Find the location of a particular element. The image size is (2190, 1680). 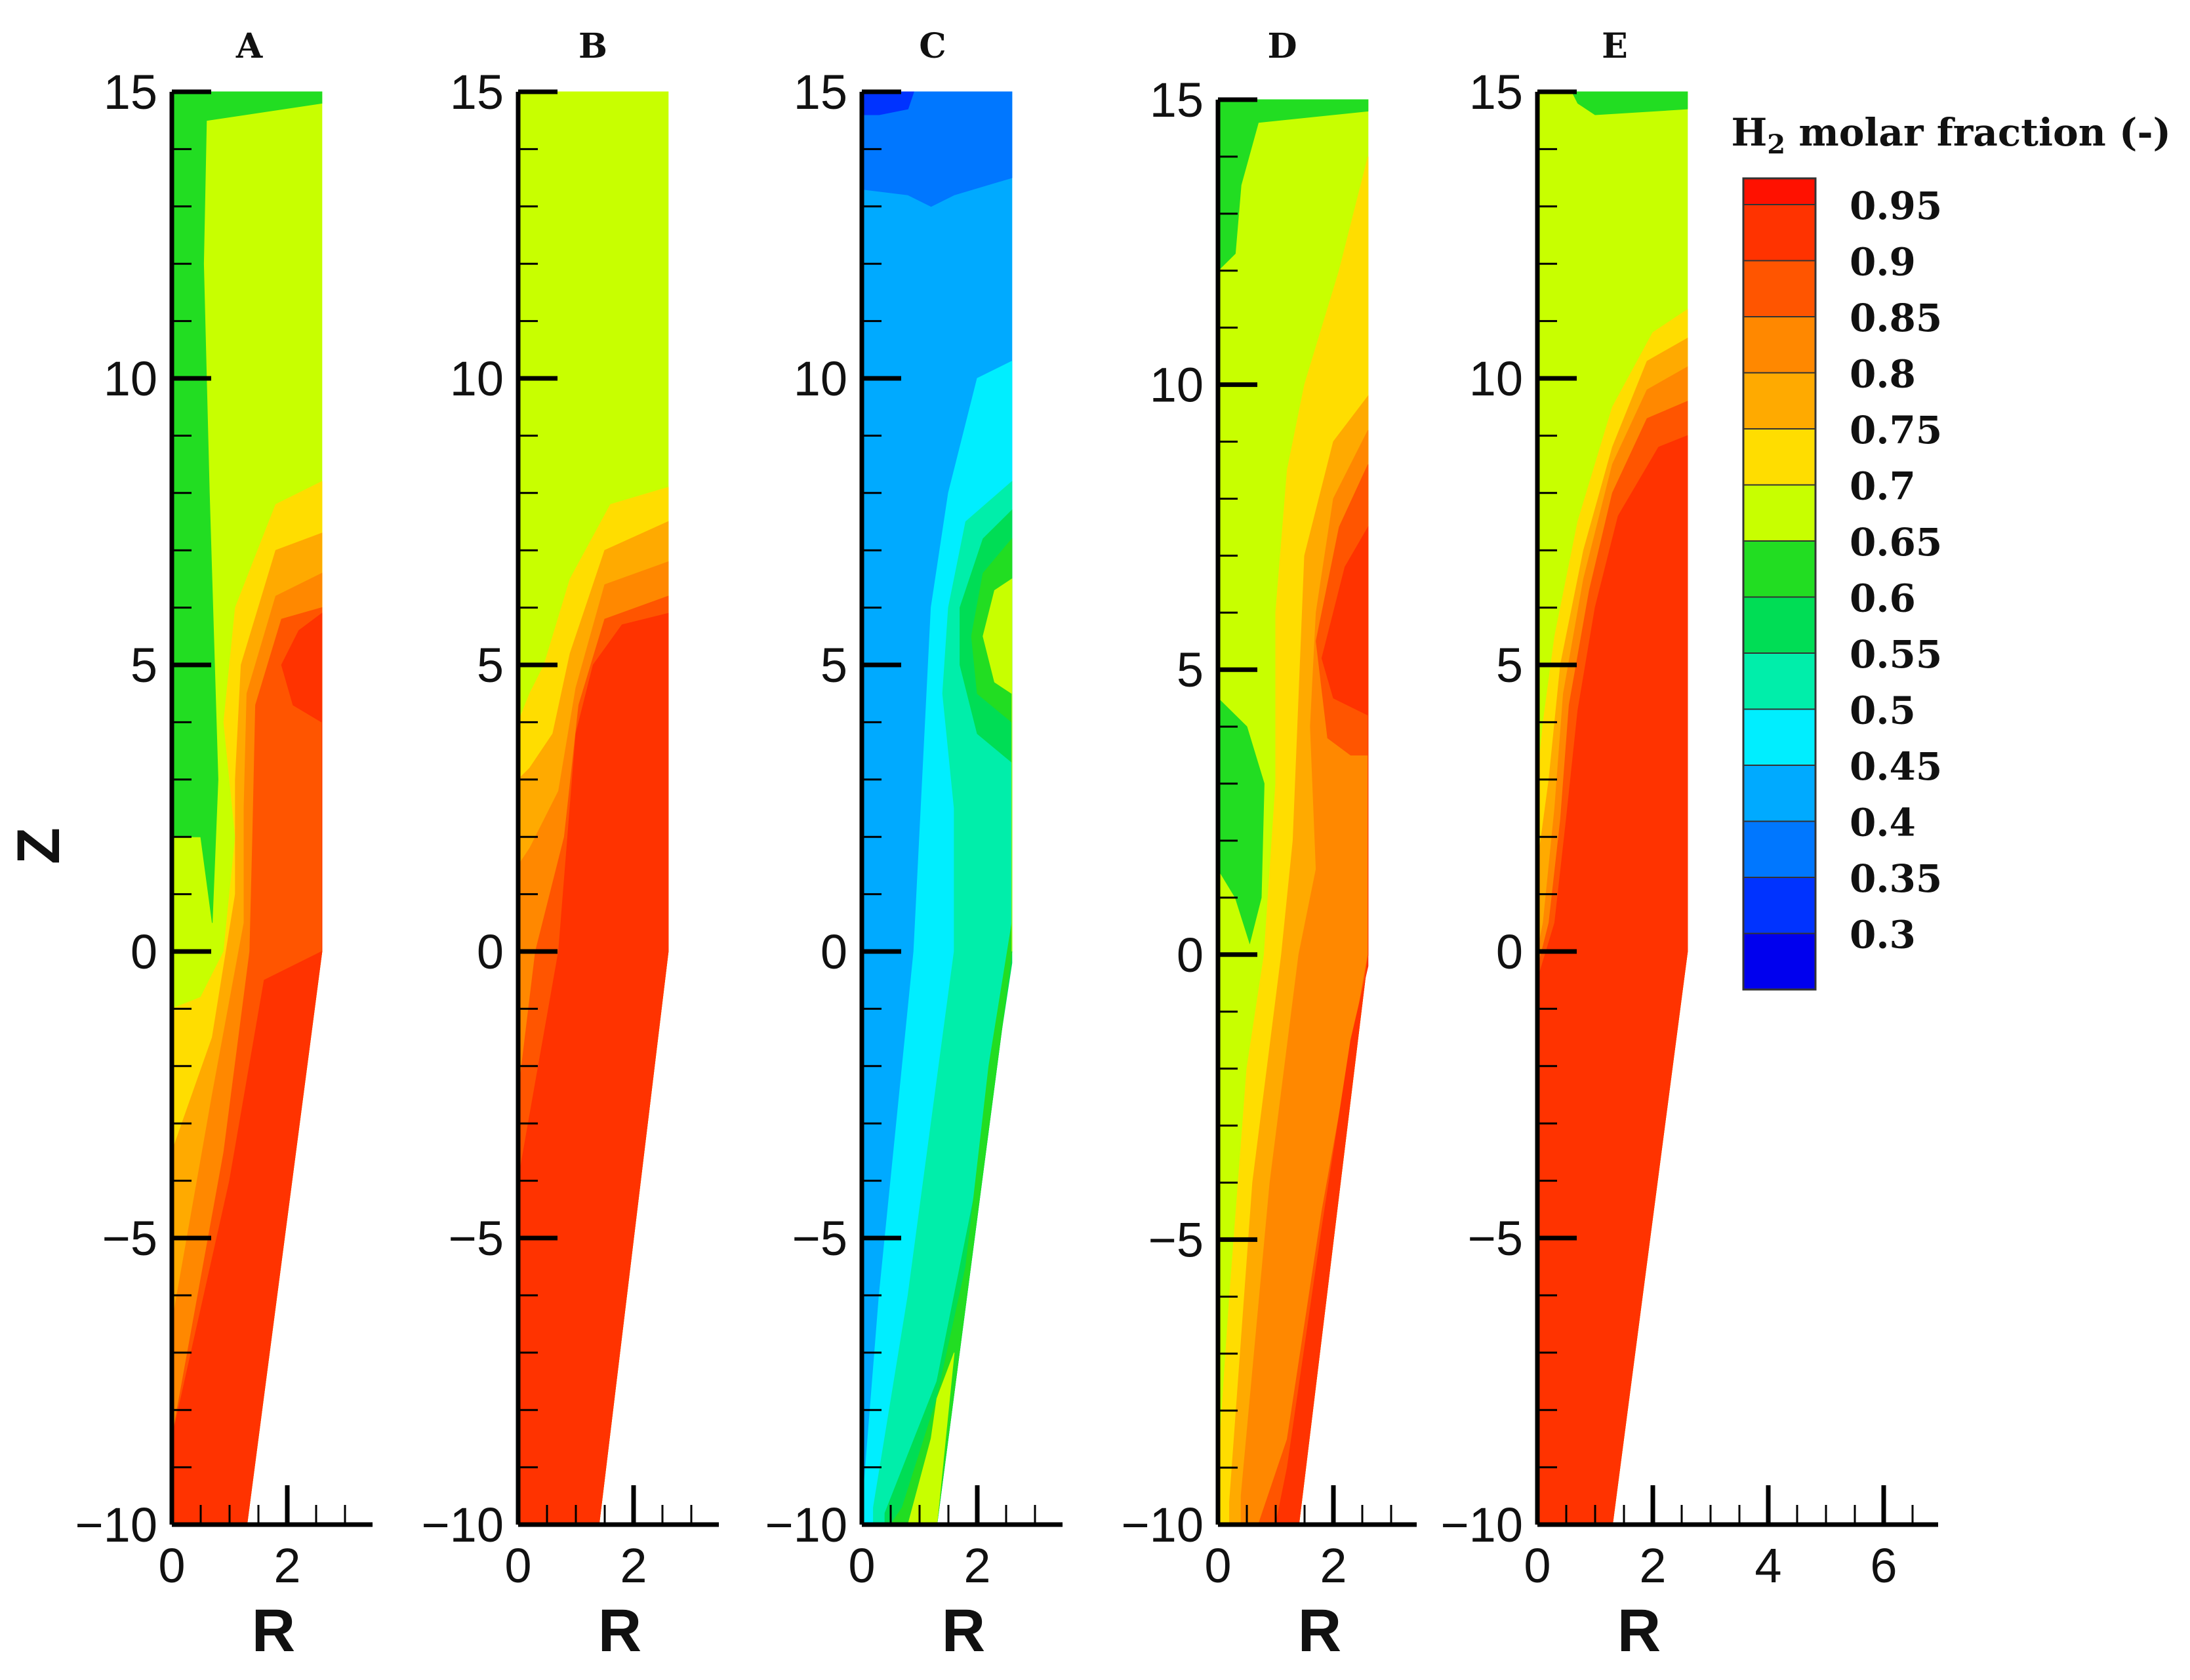

legend-label: 0.4 is located at coordinates (1883, 823).